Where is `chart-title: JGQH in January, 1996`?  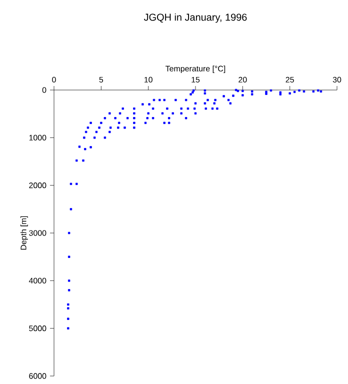 chart-title: JGQH in January, 1996 is located at coordinates (195, 18).